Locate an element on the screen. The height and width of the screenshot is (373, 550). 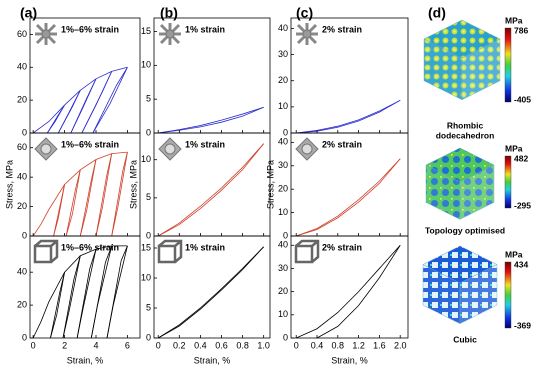
lattice-name: Rhombic is located at coordinates (465, 125).